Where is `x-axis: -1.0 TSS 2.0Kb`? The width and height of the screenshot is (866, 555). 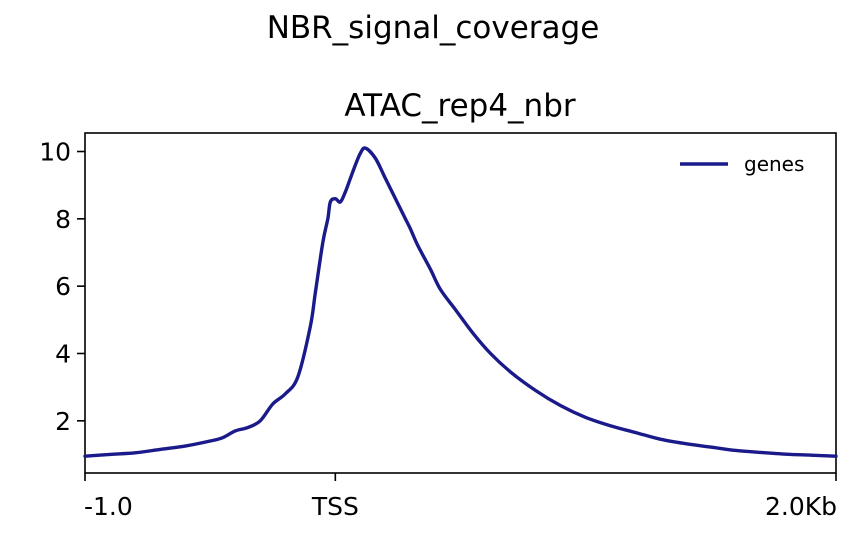
x-axis: -1.0 TSS 2.0Kb is located at coordinates (460, 497).